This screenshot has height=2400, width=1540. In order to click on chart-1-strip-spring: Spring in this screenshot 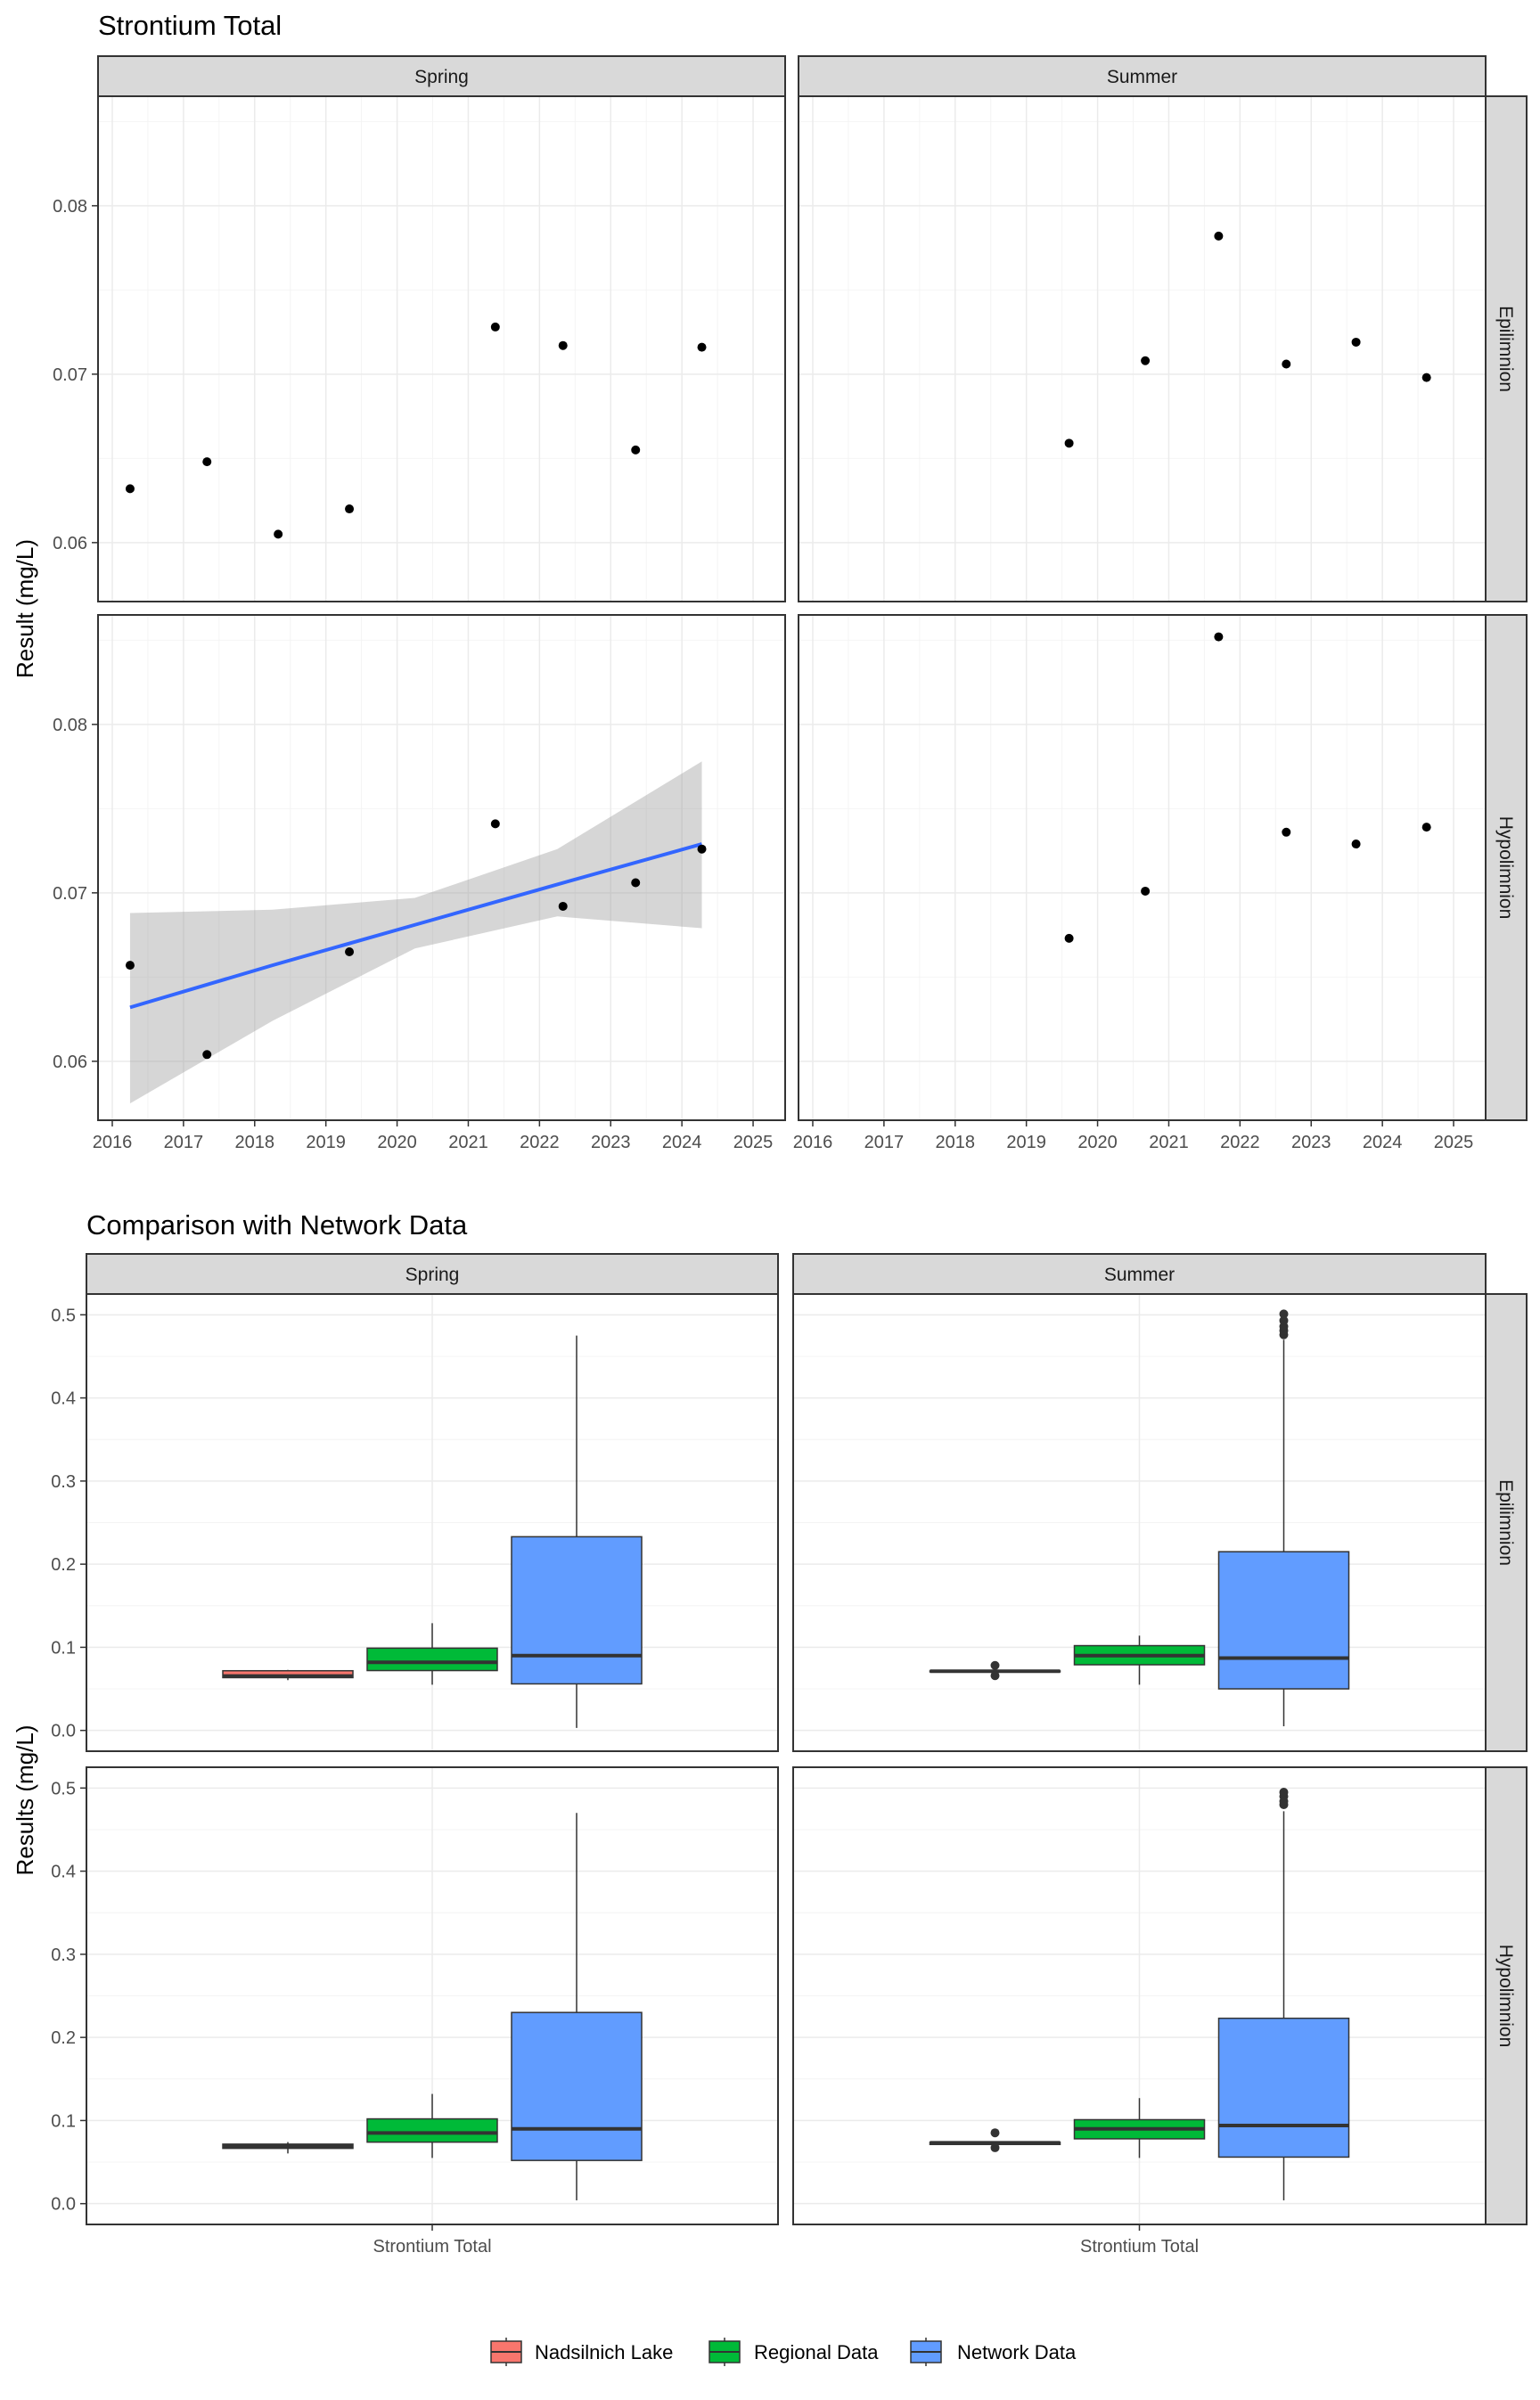, I will do `click(441, 76)`.